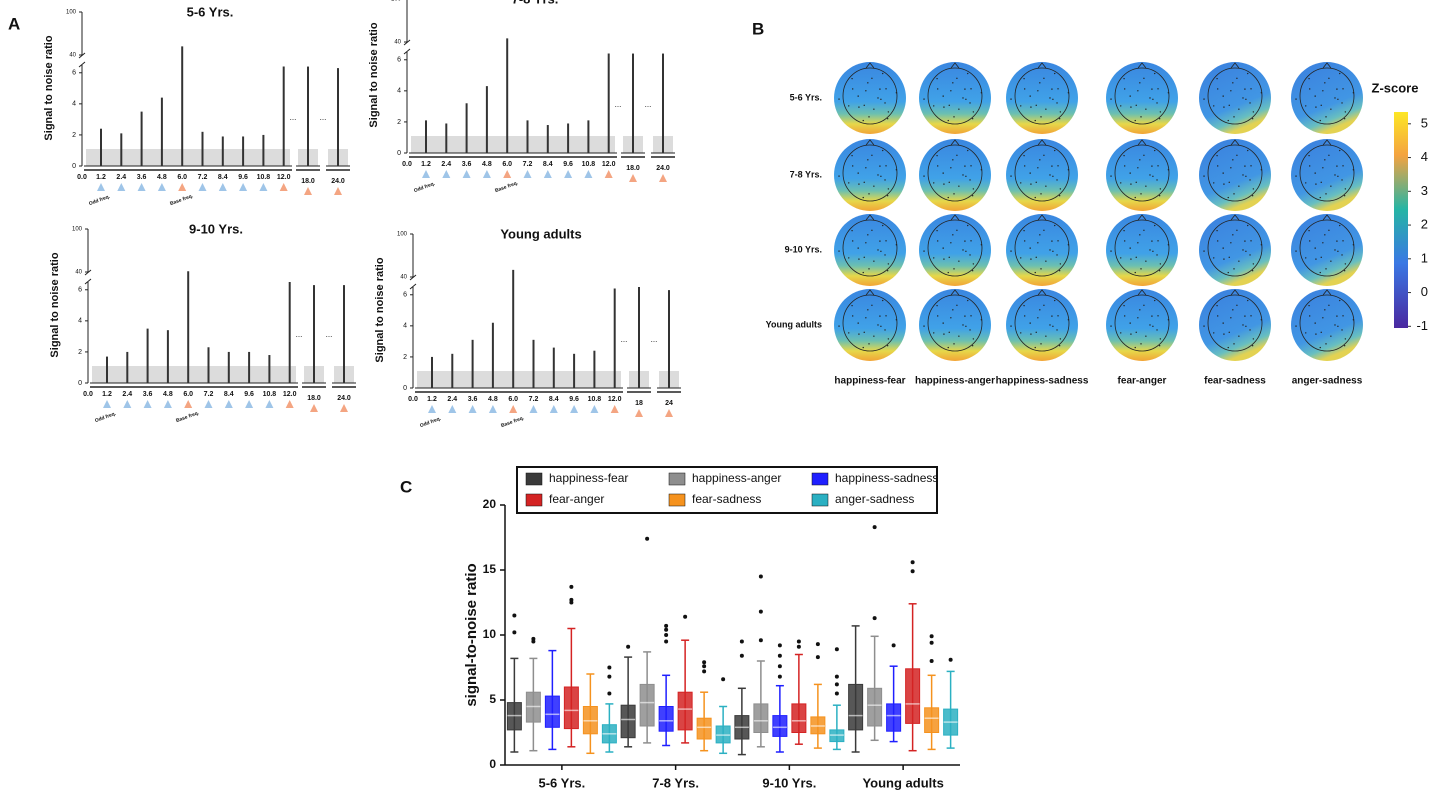 Image resolution: width=1430 pixels, height=793 pixels. I want to click on column-label: happiness-sadness, so click(1042, 381).